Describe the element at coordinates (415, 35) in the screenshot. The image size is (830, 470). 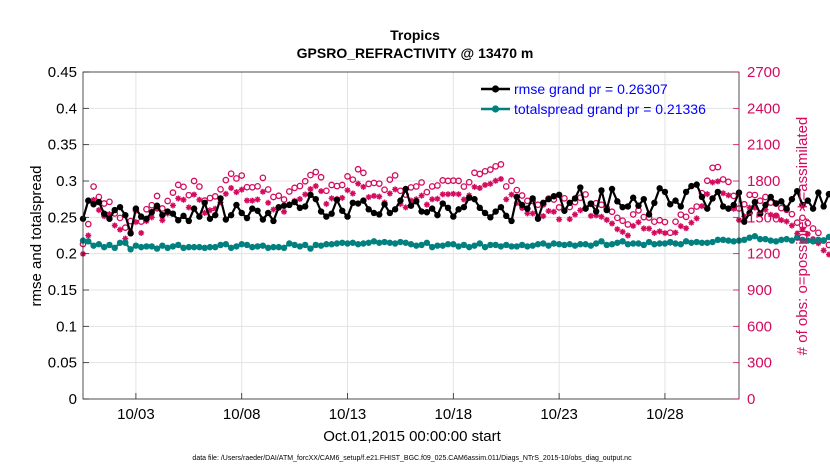
I see `chart-title: Tropics` at that location.